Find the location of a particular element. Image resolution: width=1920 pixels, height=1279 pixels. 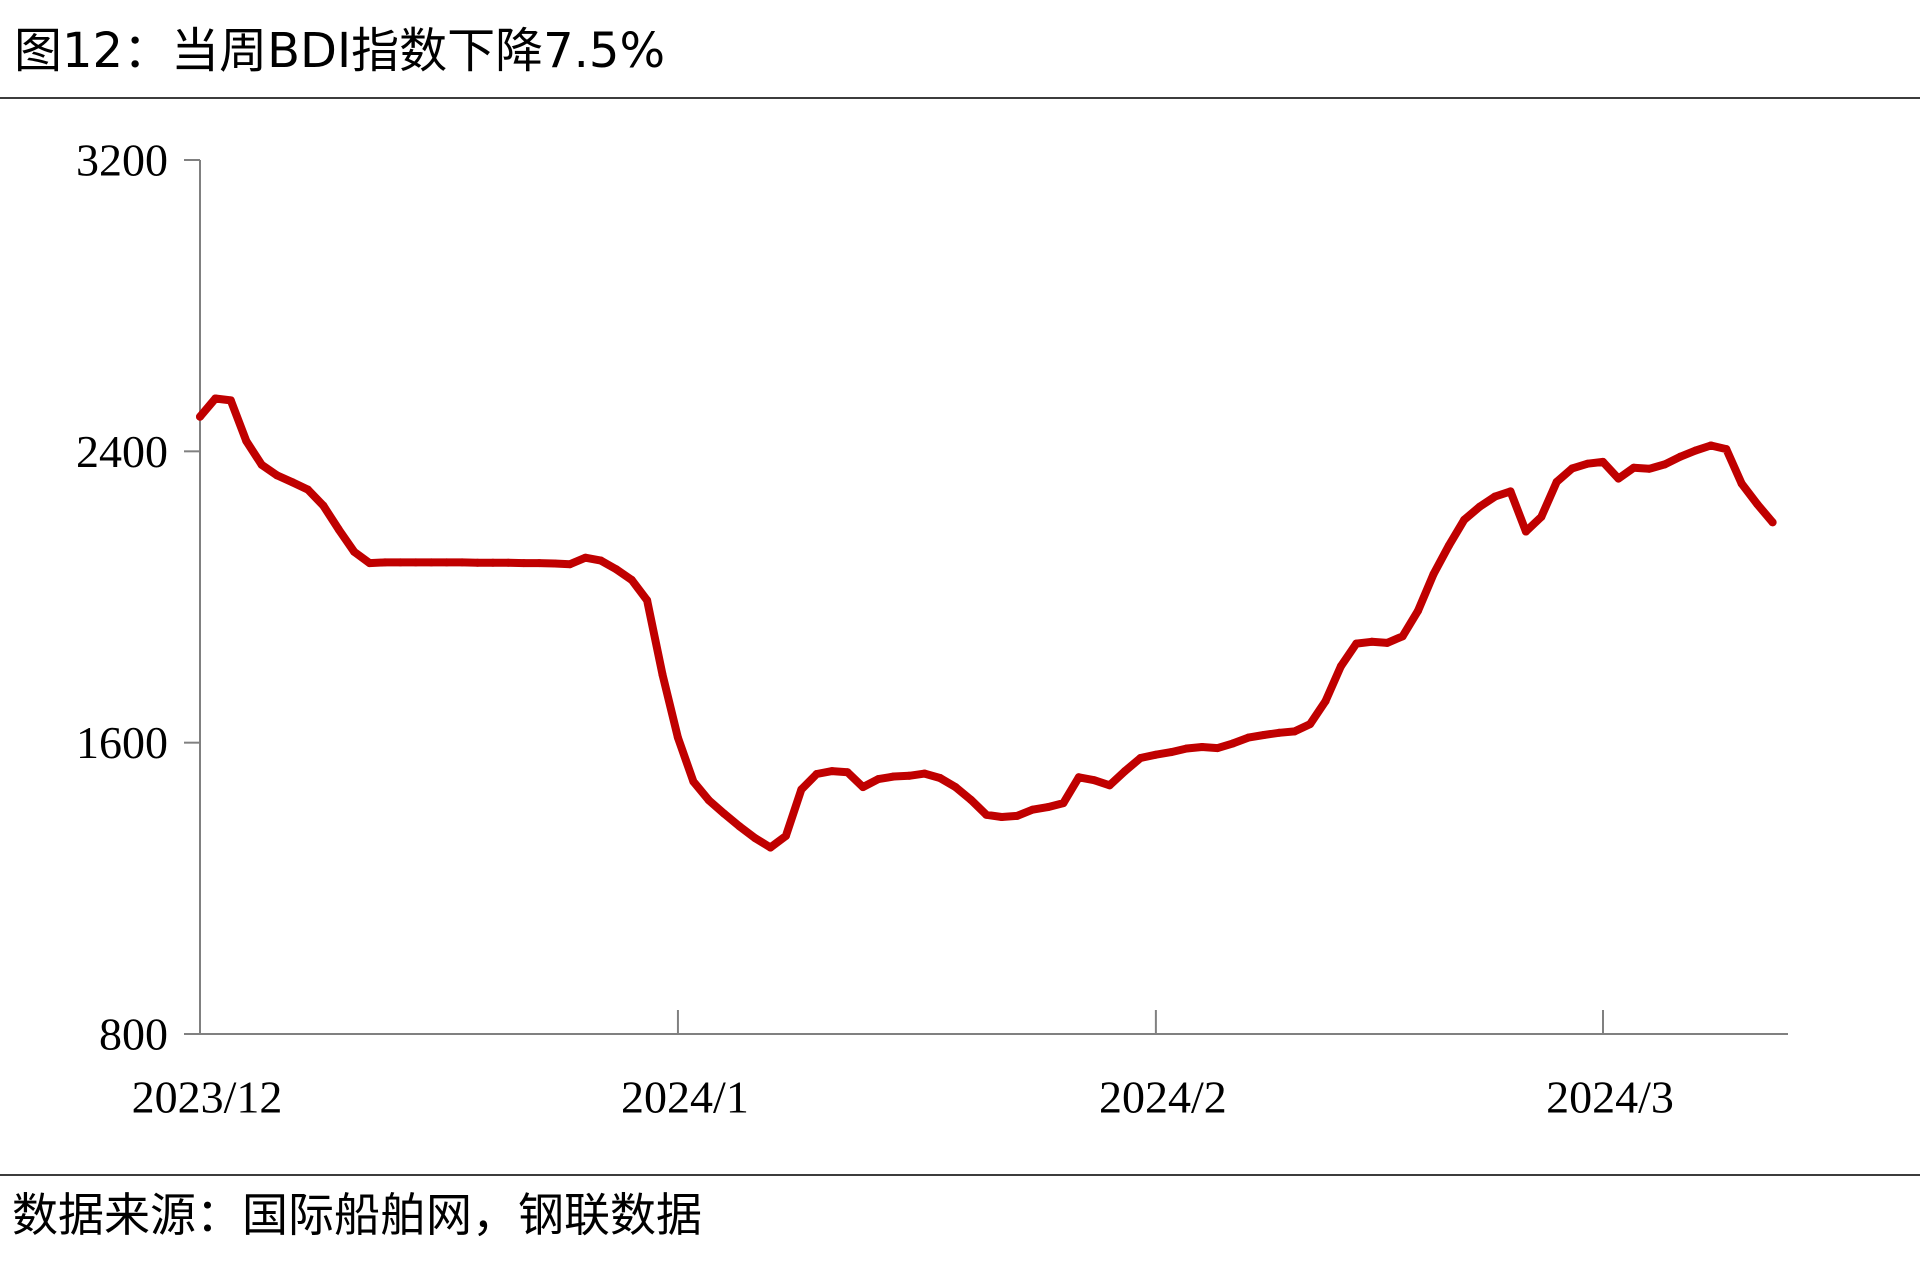

chart-title: 图12：当周BDI指数下降7.5% is located at coordinates (340, 51).